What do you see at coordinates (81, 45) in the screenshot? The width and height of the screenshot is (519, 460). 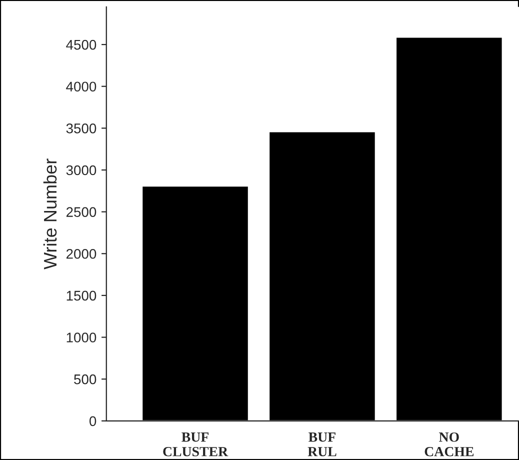 I see `y-tick-label: 4500` at bounding box center [81, 45].